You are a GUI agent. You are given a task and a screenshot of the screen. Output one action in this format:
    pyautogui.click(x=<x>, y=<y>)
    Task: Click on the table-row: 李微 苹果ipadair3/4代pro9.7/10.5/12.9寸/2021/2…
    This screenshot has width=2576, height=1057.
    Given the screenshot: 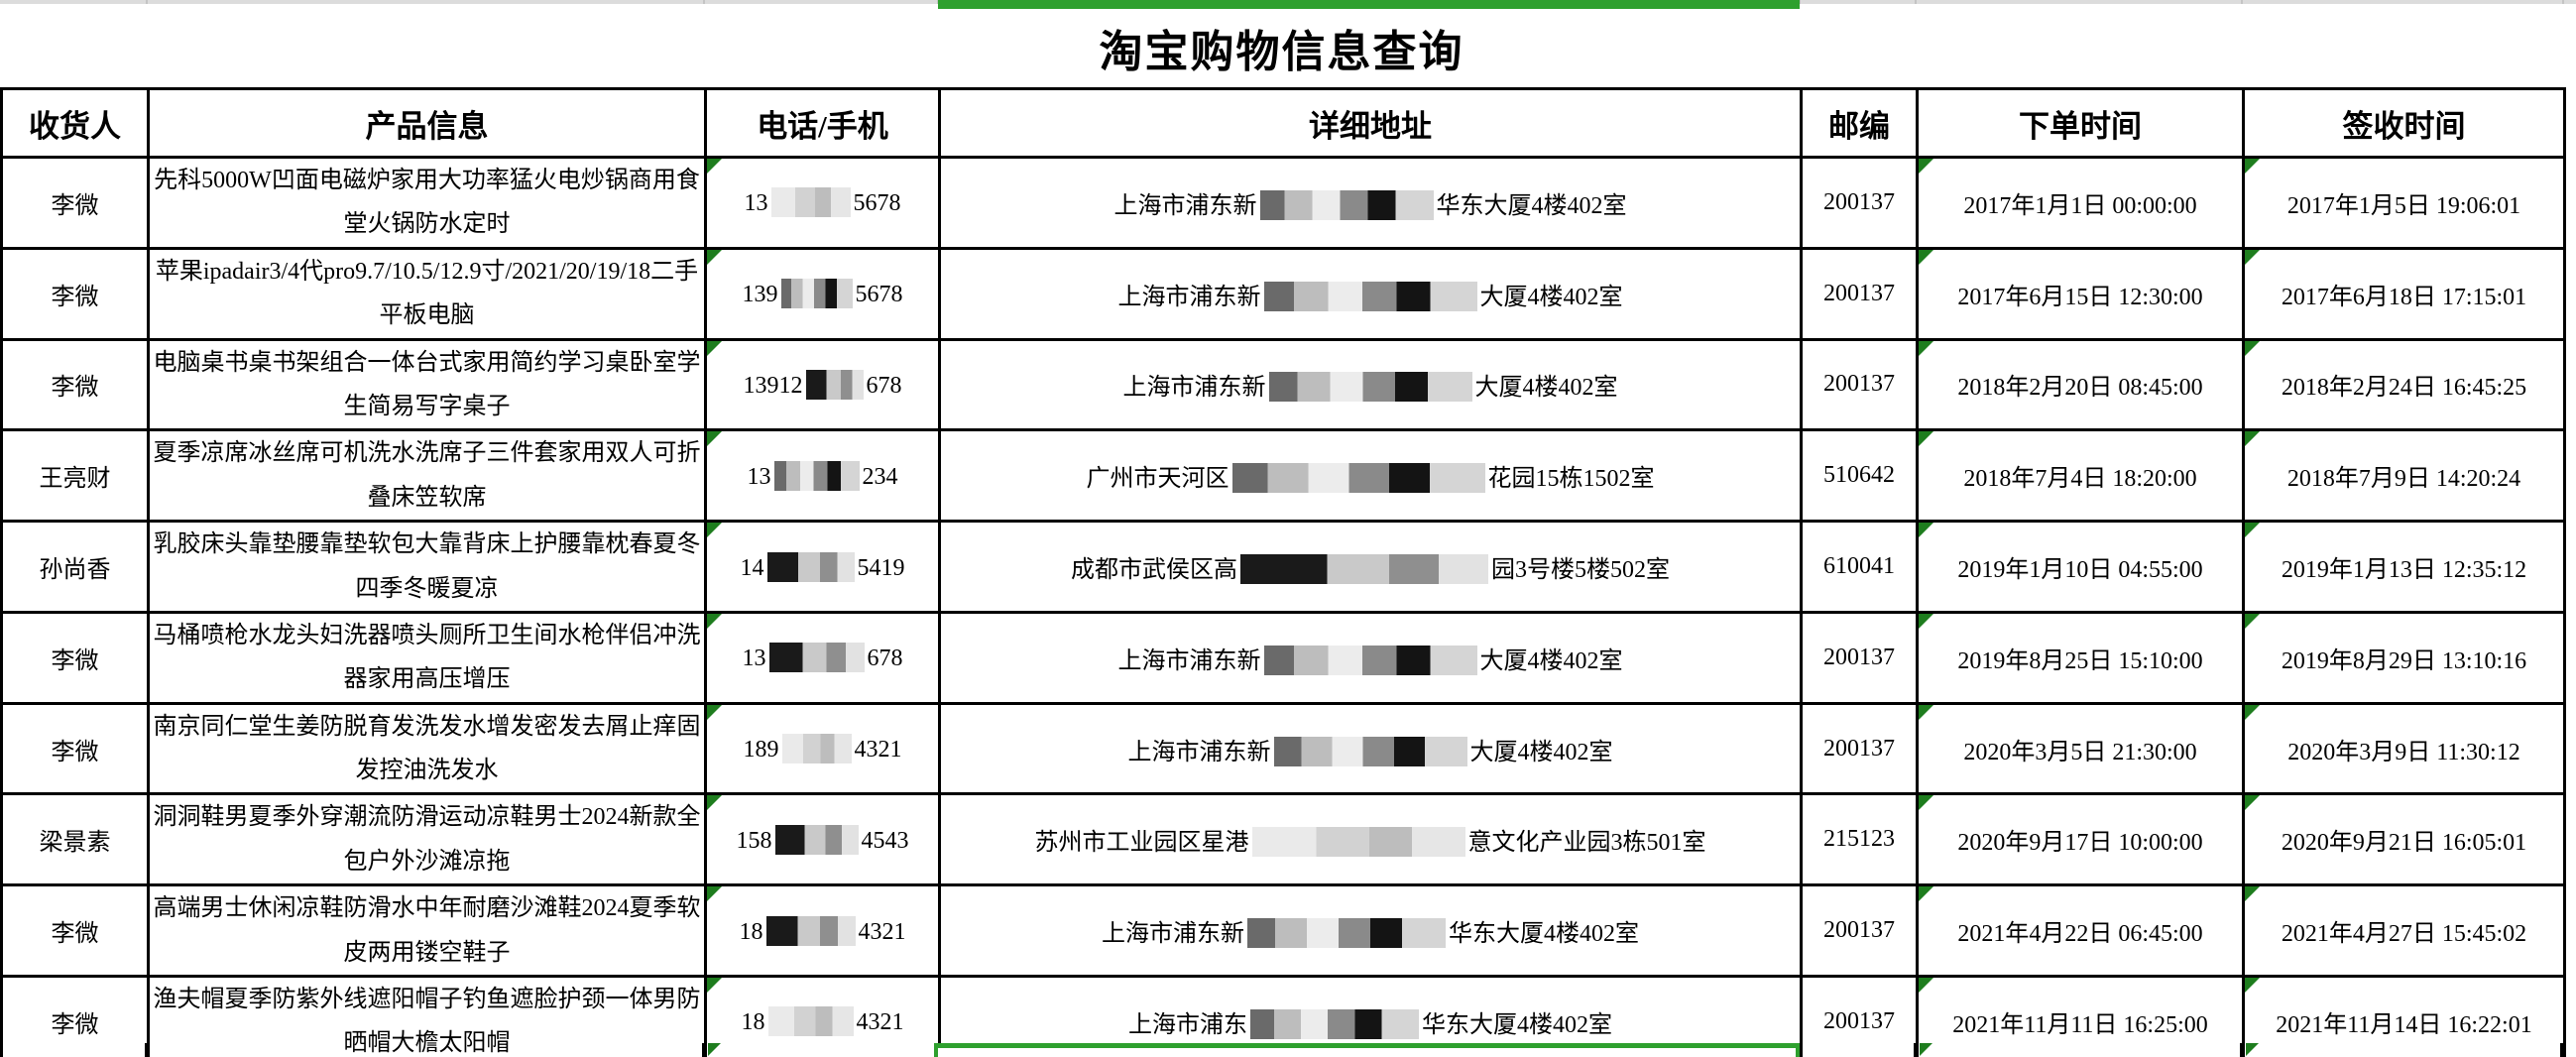 What is the action you would take?
    pyautogui.click(x=1283, y=293)
    